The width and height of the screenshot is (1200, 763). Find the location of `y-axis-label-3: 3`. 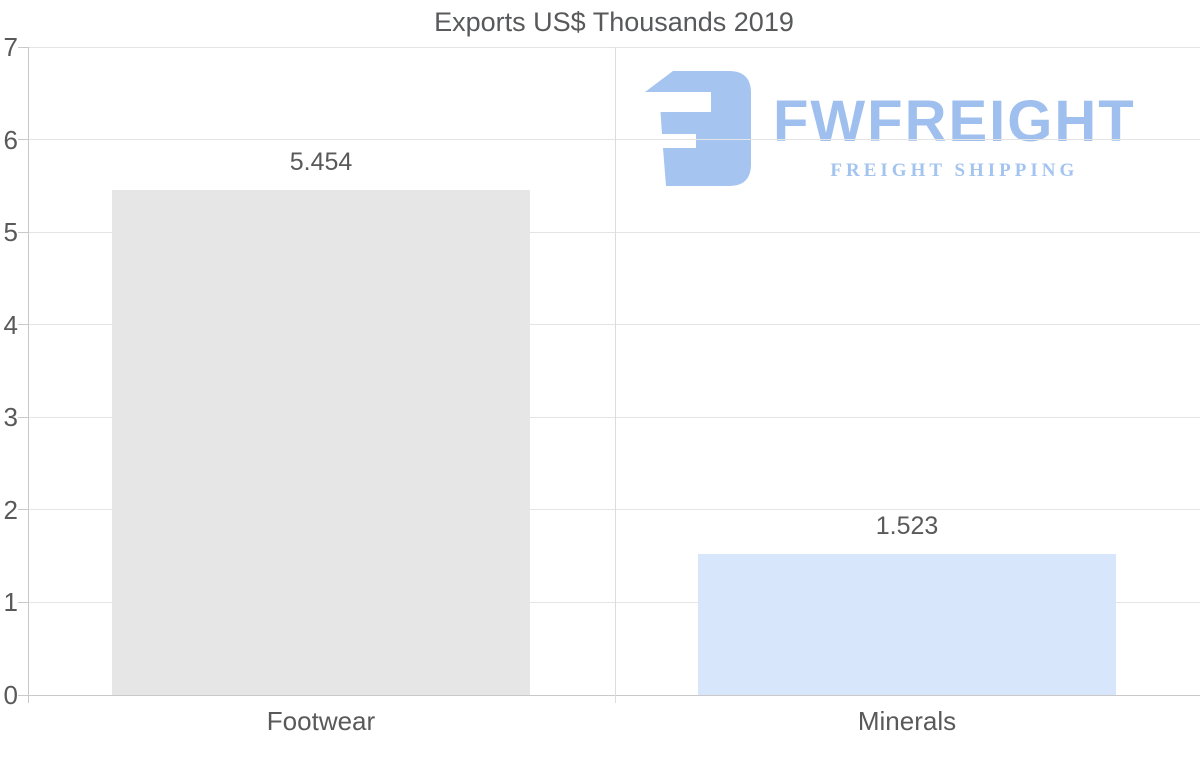

y-axis-label-3: 3 is located at coordinates (10, 417).